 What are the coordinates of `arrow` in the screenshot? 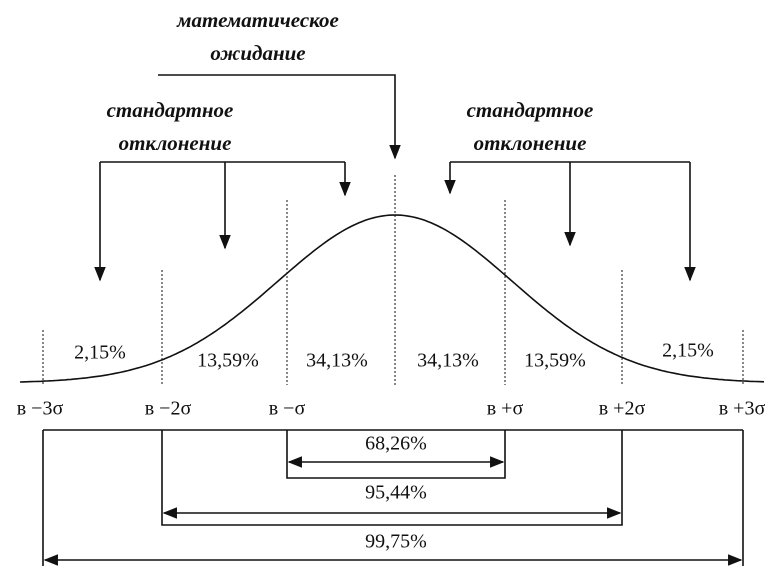 It's located at (279, 117).